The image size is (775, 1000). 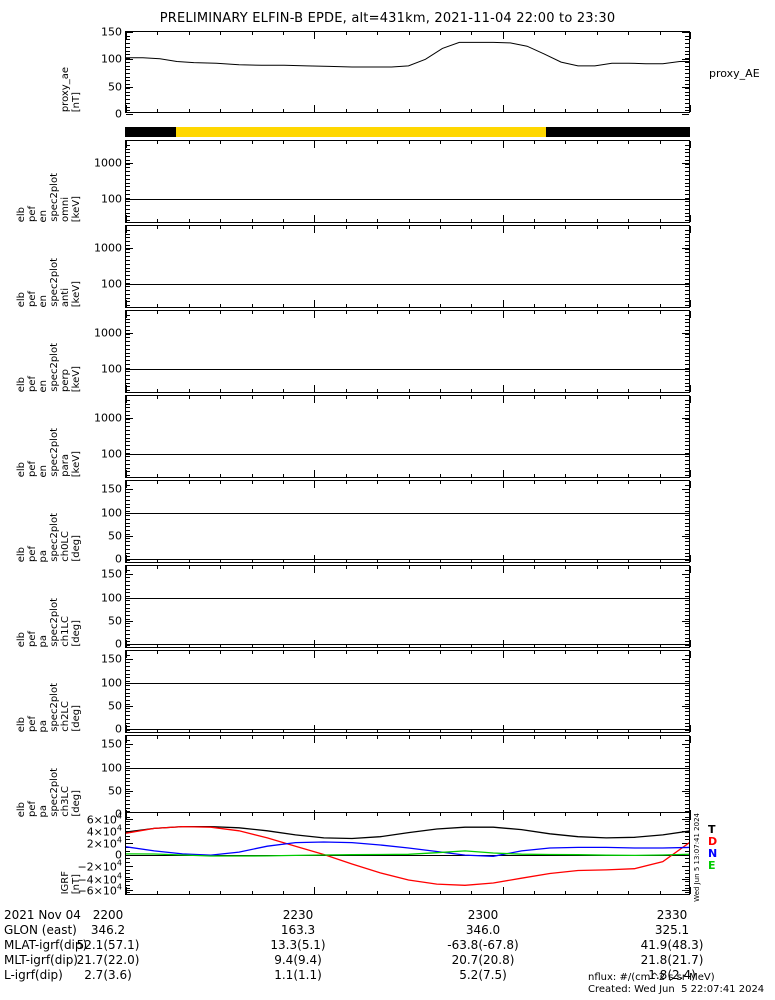 I want to click on ytitle-word: [deg], so click(x=76, y=548).